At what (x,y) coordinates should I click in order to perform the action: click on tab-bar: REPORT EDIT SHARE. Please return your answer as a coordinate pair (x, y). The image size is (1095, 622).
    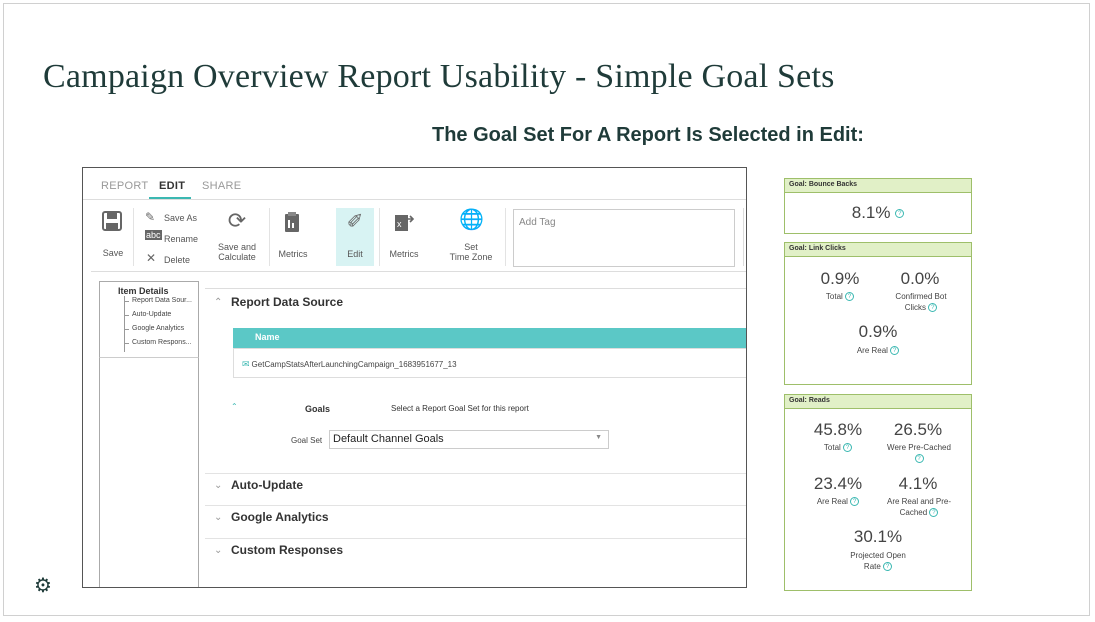
    Looking at the image, I should click on (414, 184).